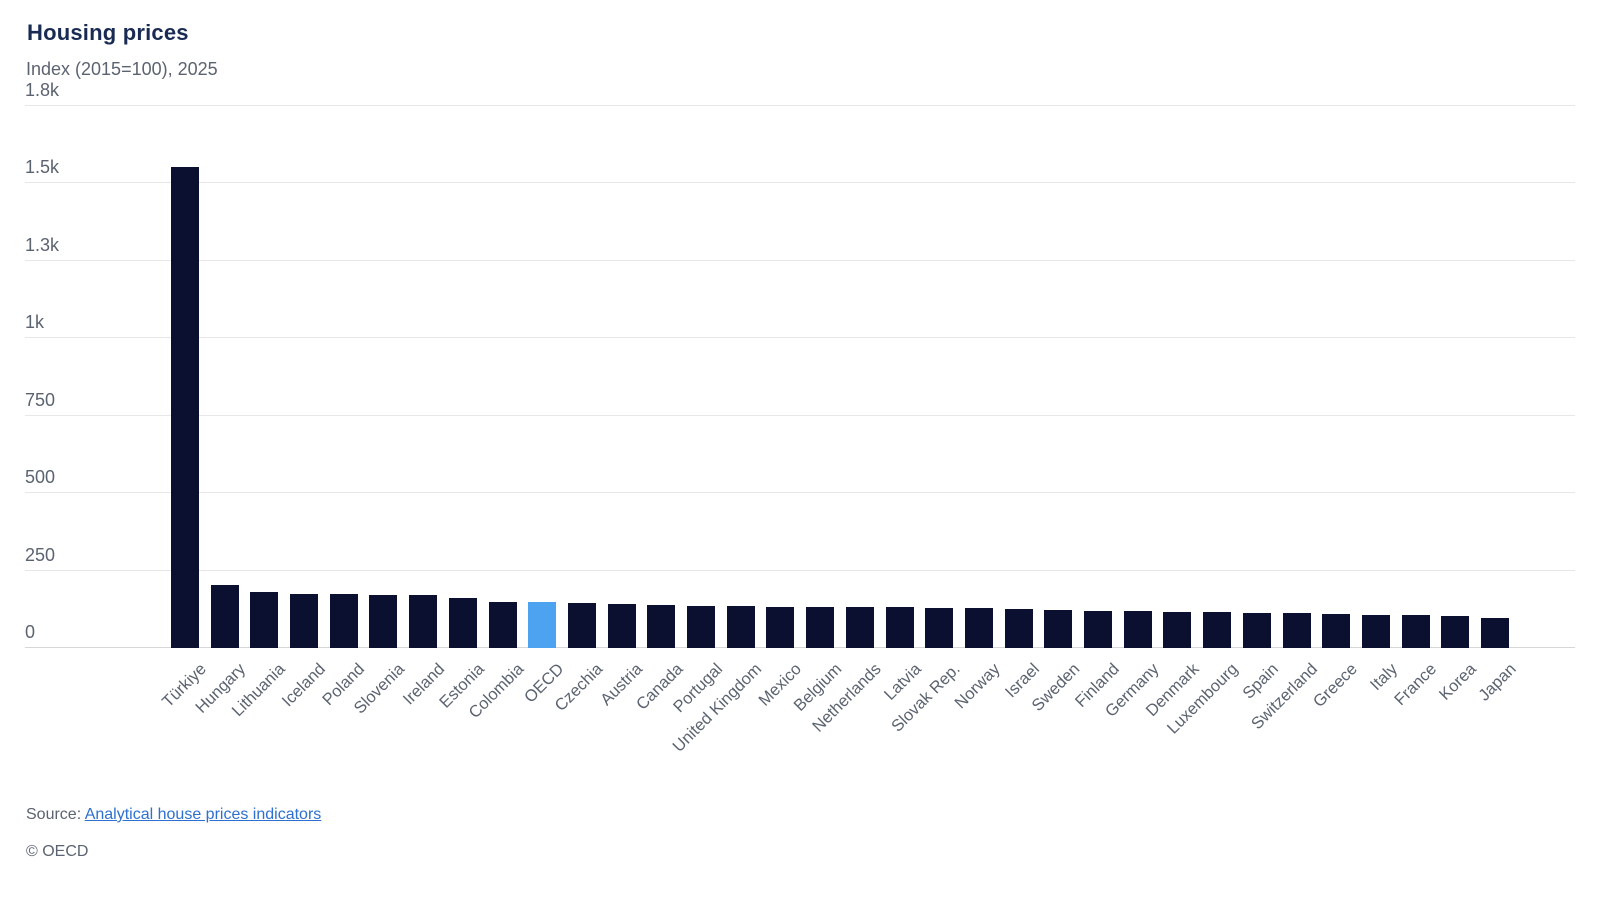  What do you see at coordinates (800, 105) in the screenshot?
I see `gridline-1.8k` at bounding box center [800, 105].